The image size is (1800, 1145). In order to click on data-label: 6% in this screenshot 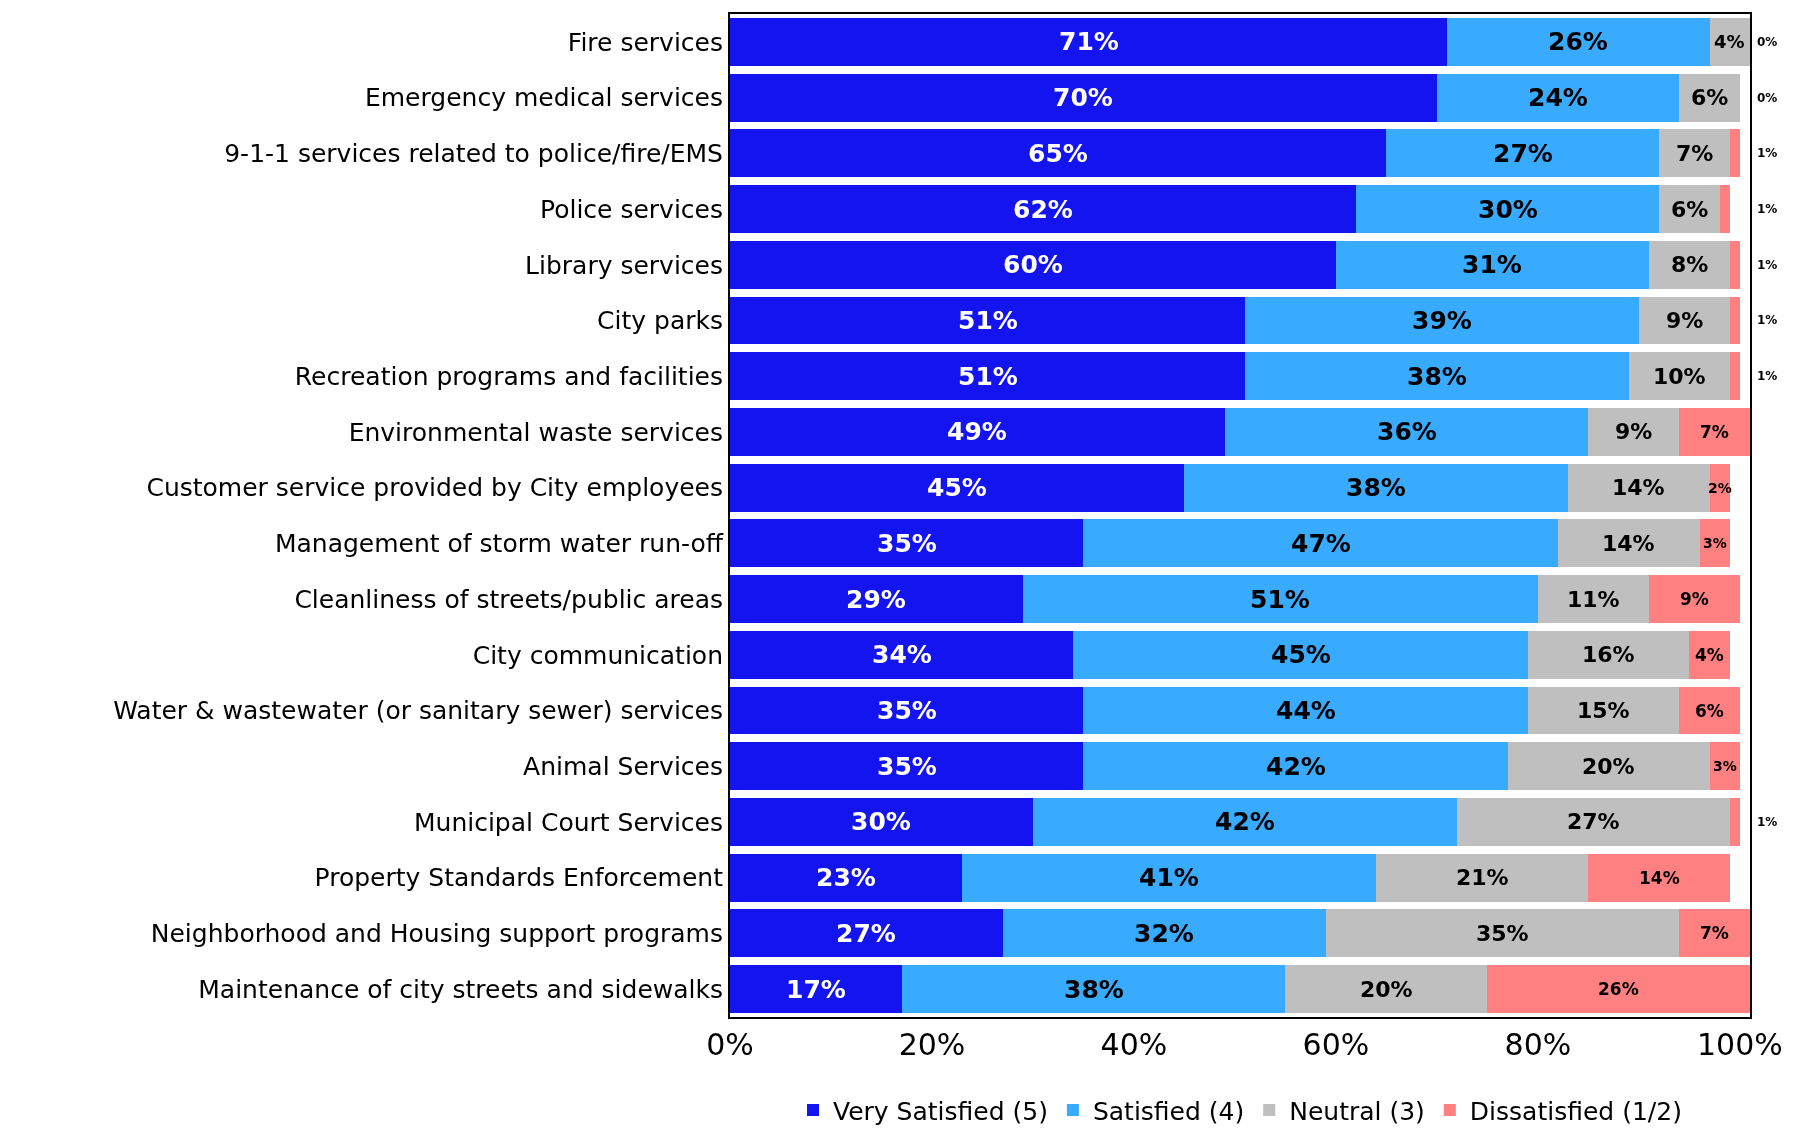, I will do `click(1709, 711)`.